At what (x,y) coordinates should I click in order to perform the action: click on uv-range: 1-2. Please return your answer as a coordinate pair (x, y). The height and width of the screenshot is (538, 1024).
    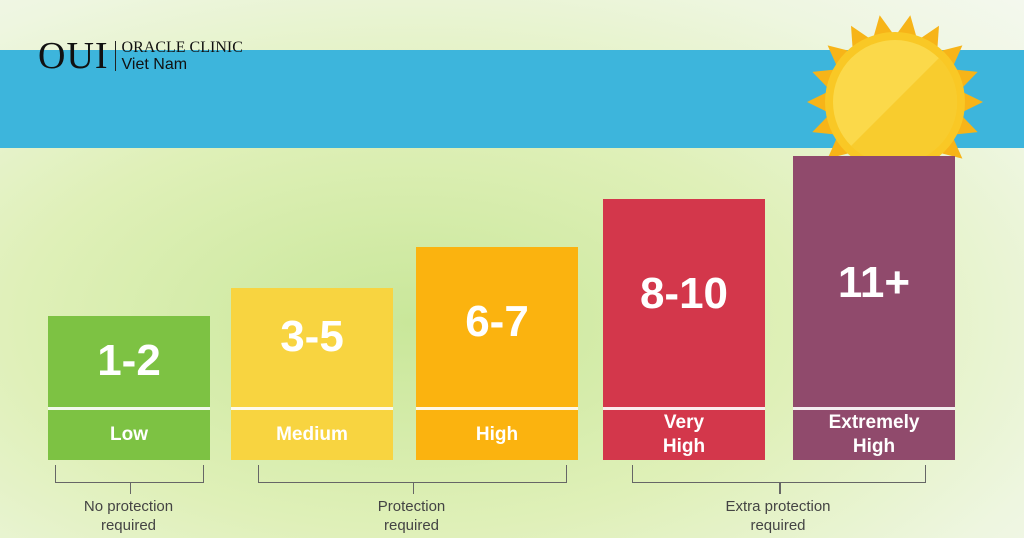
    Looking at the image, I should click on (129, 360).